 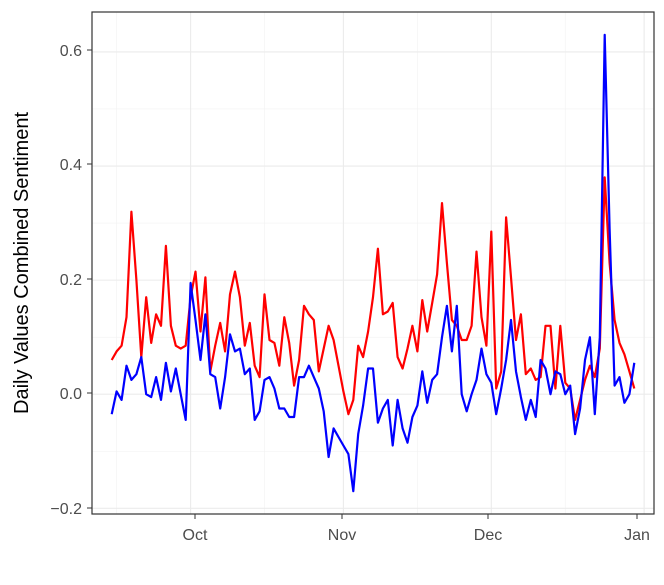 I want to click on y-tick-label: 0.4, so click(x=71, y=165).